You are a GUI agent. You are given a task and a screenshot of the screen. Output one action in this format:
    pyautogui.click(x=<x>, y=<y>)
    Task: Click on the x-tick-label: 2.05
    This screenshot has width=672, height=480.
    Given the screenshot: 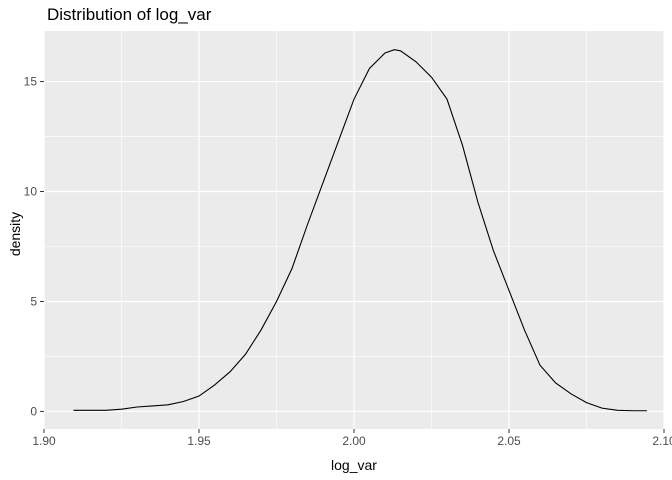 What is the action you would take?
    pyautogui.click(x=509, y=441)
    